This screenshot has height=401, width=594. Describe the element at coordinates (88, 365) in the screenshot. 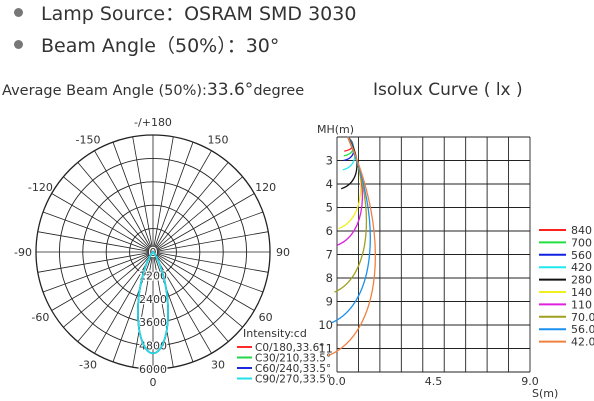

I see `polar-angle-label: -30` at that location.